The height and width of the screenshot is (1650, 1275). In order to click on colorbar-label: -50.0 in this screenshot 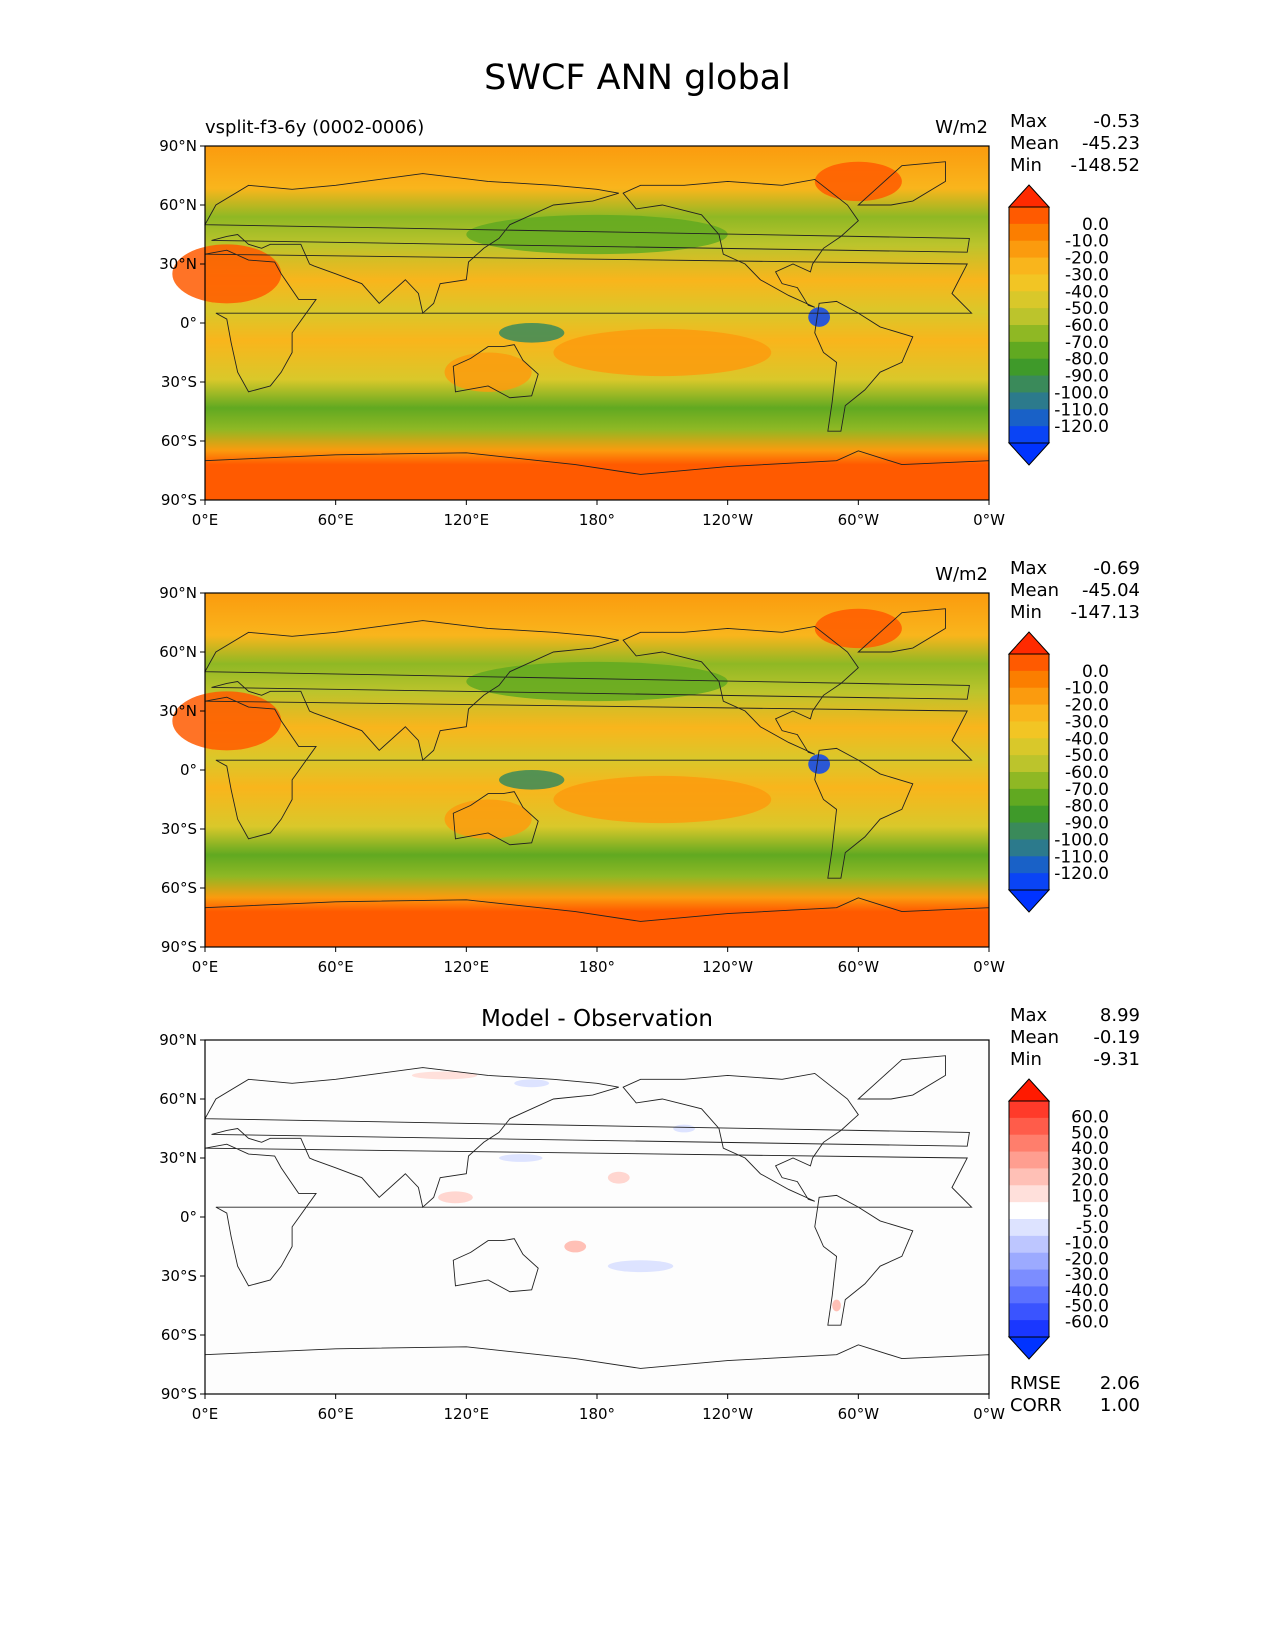, I will do `click(1087, 756)`.